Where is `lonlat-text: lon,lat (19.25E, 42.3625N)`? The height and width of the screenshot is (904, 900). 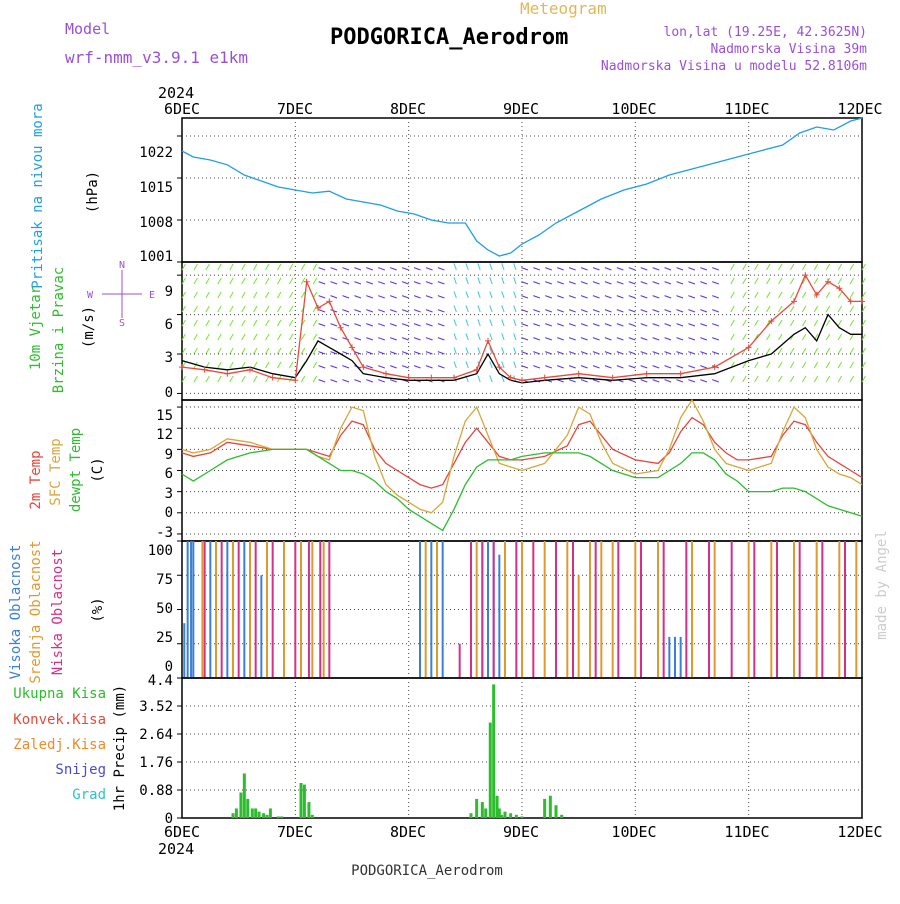 lonlat-text: lon,lat (19.25E, 42.3625N) is located at coordinates (766, 32).